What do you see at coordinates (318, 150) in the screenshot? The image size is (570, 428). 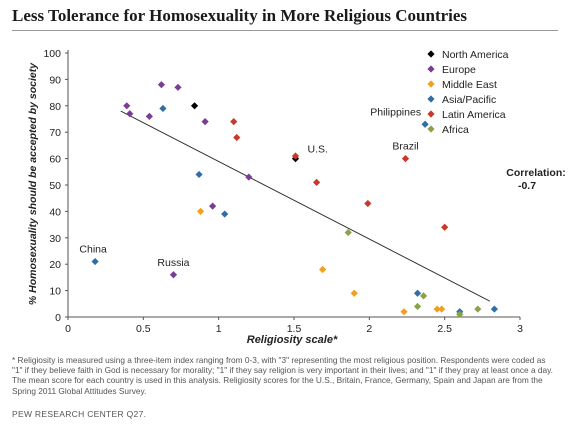 I see `point-label: U.S.` at bounding box center [318, 150].